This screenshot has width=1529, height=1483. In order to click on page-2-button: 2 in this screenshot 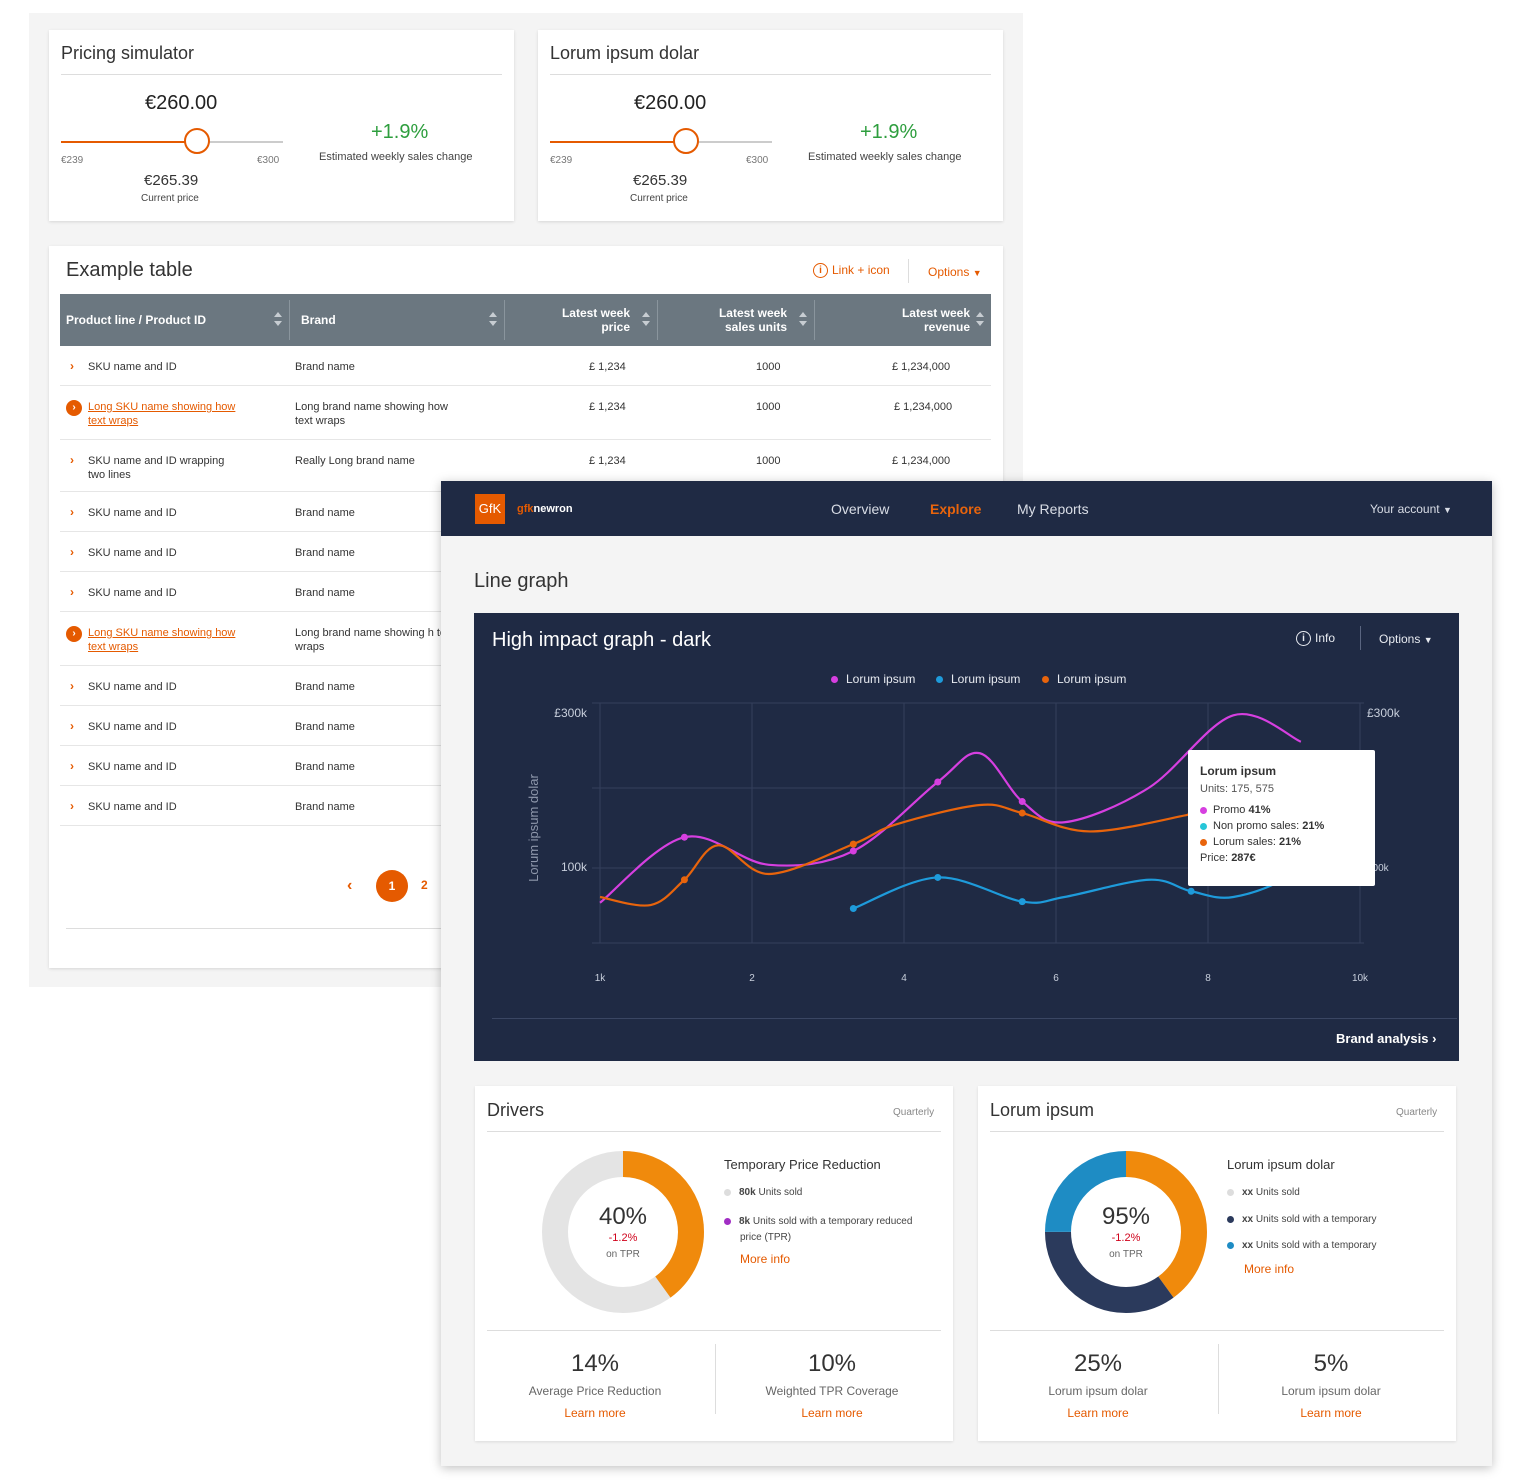, I will do `click(424, 885)`.